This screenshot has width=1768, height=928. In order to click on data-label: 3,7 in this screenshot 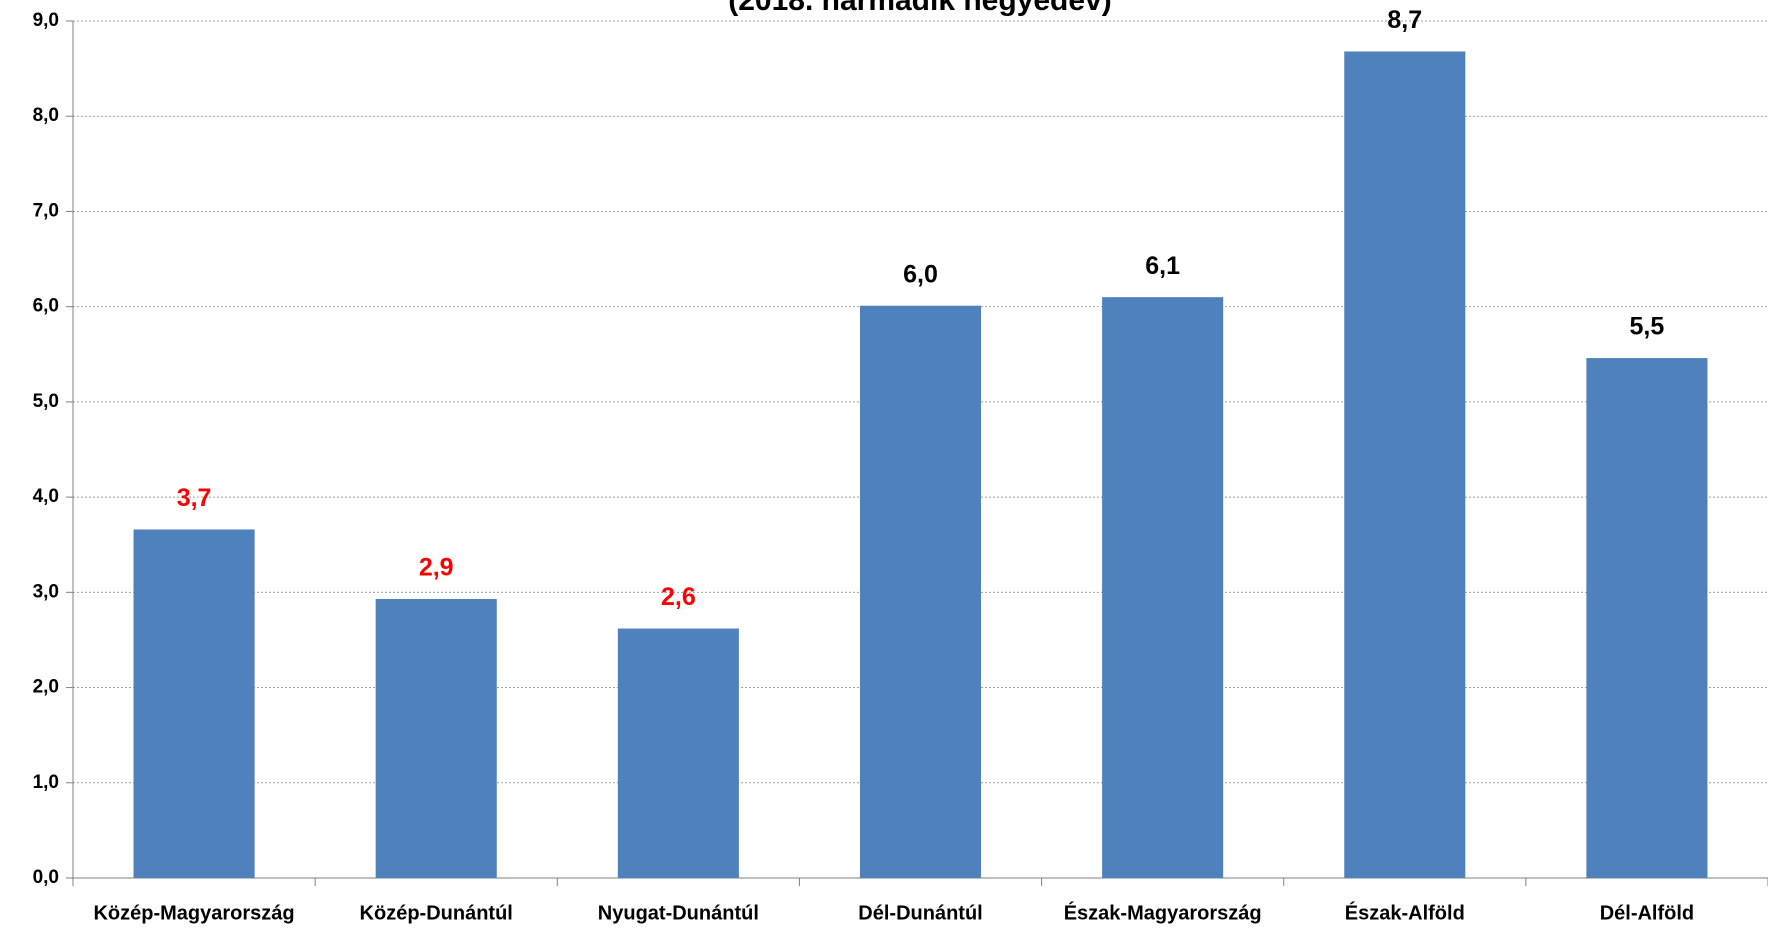, I will do `click(194, 498)`.